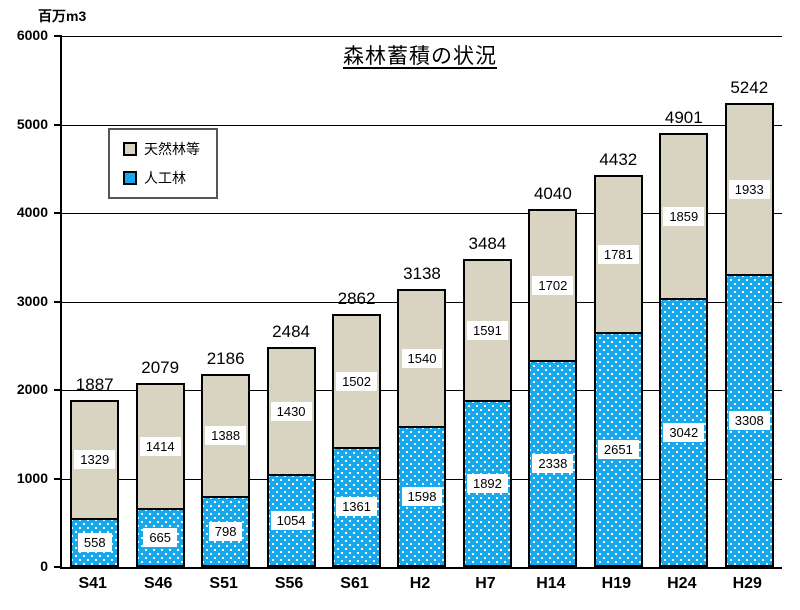 The width and height of the screenshot is (800, 610). I want to click on x-axis-category-label: H24, so click(682, 583).